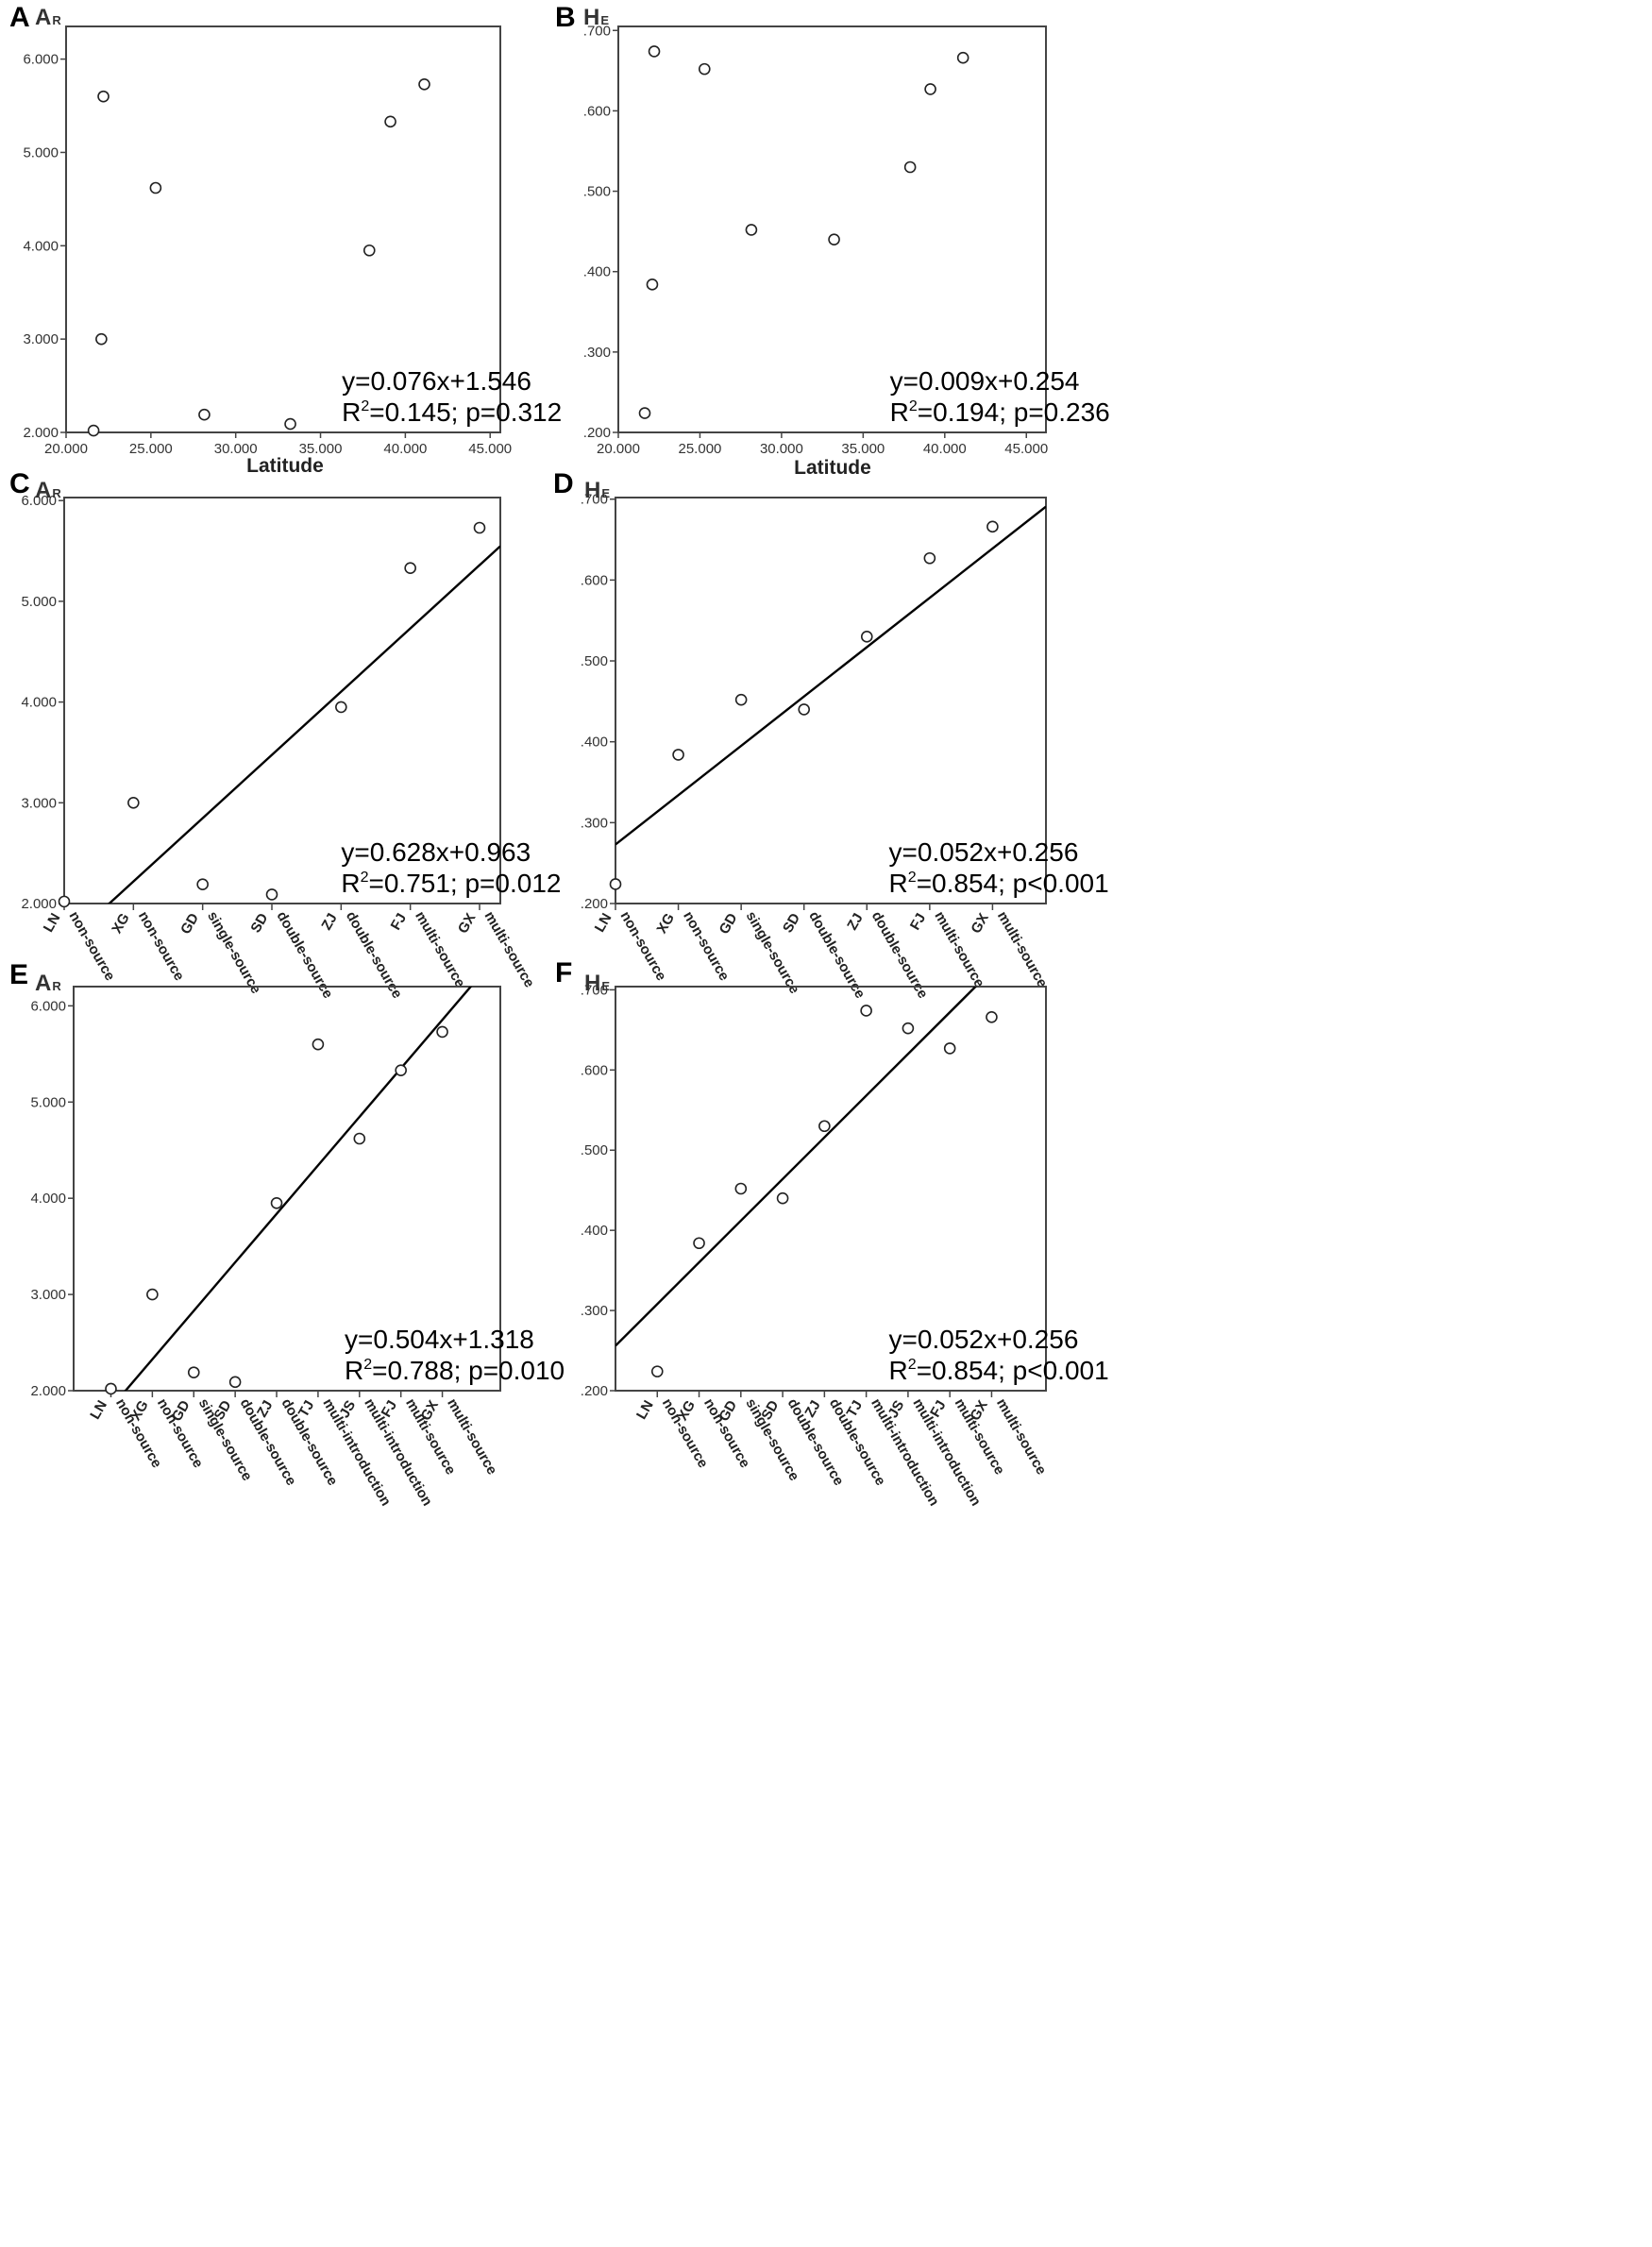 This screenshot has width=1652, height=2247. What do you see at coordinates (999, 883) in the screenshot?
I see `regression-stats: R2=0.854; p<0.001` at bounding box center [999, 883].